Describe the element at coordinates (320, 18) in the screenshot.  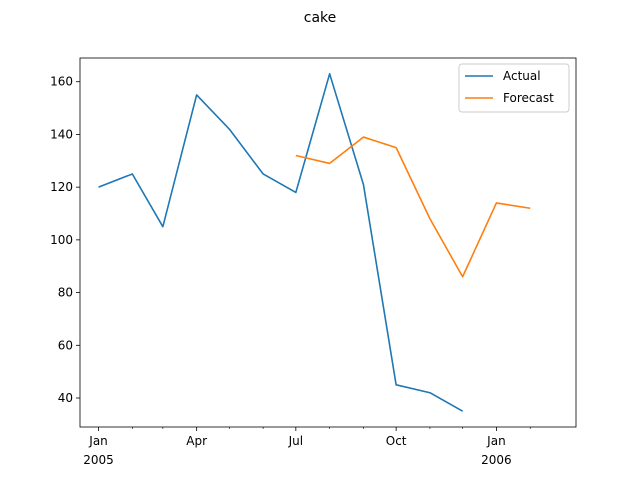
I see `chart-title: cake` at that location.